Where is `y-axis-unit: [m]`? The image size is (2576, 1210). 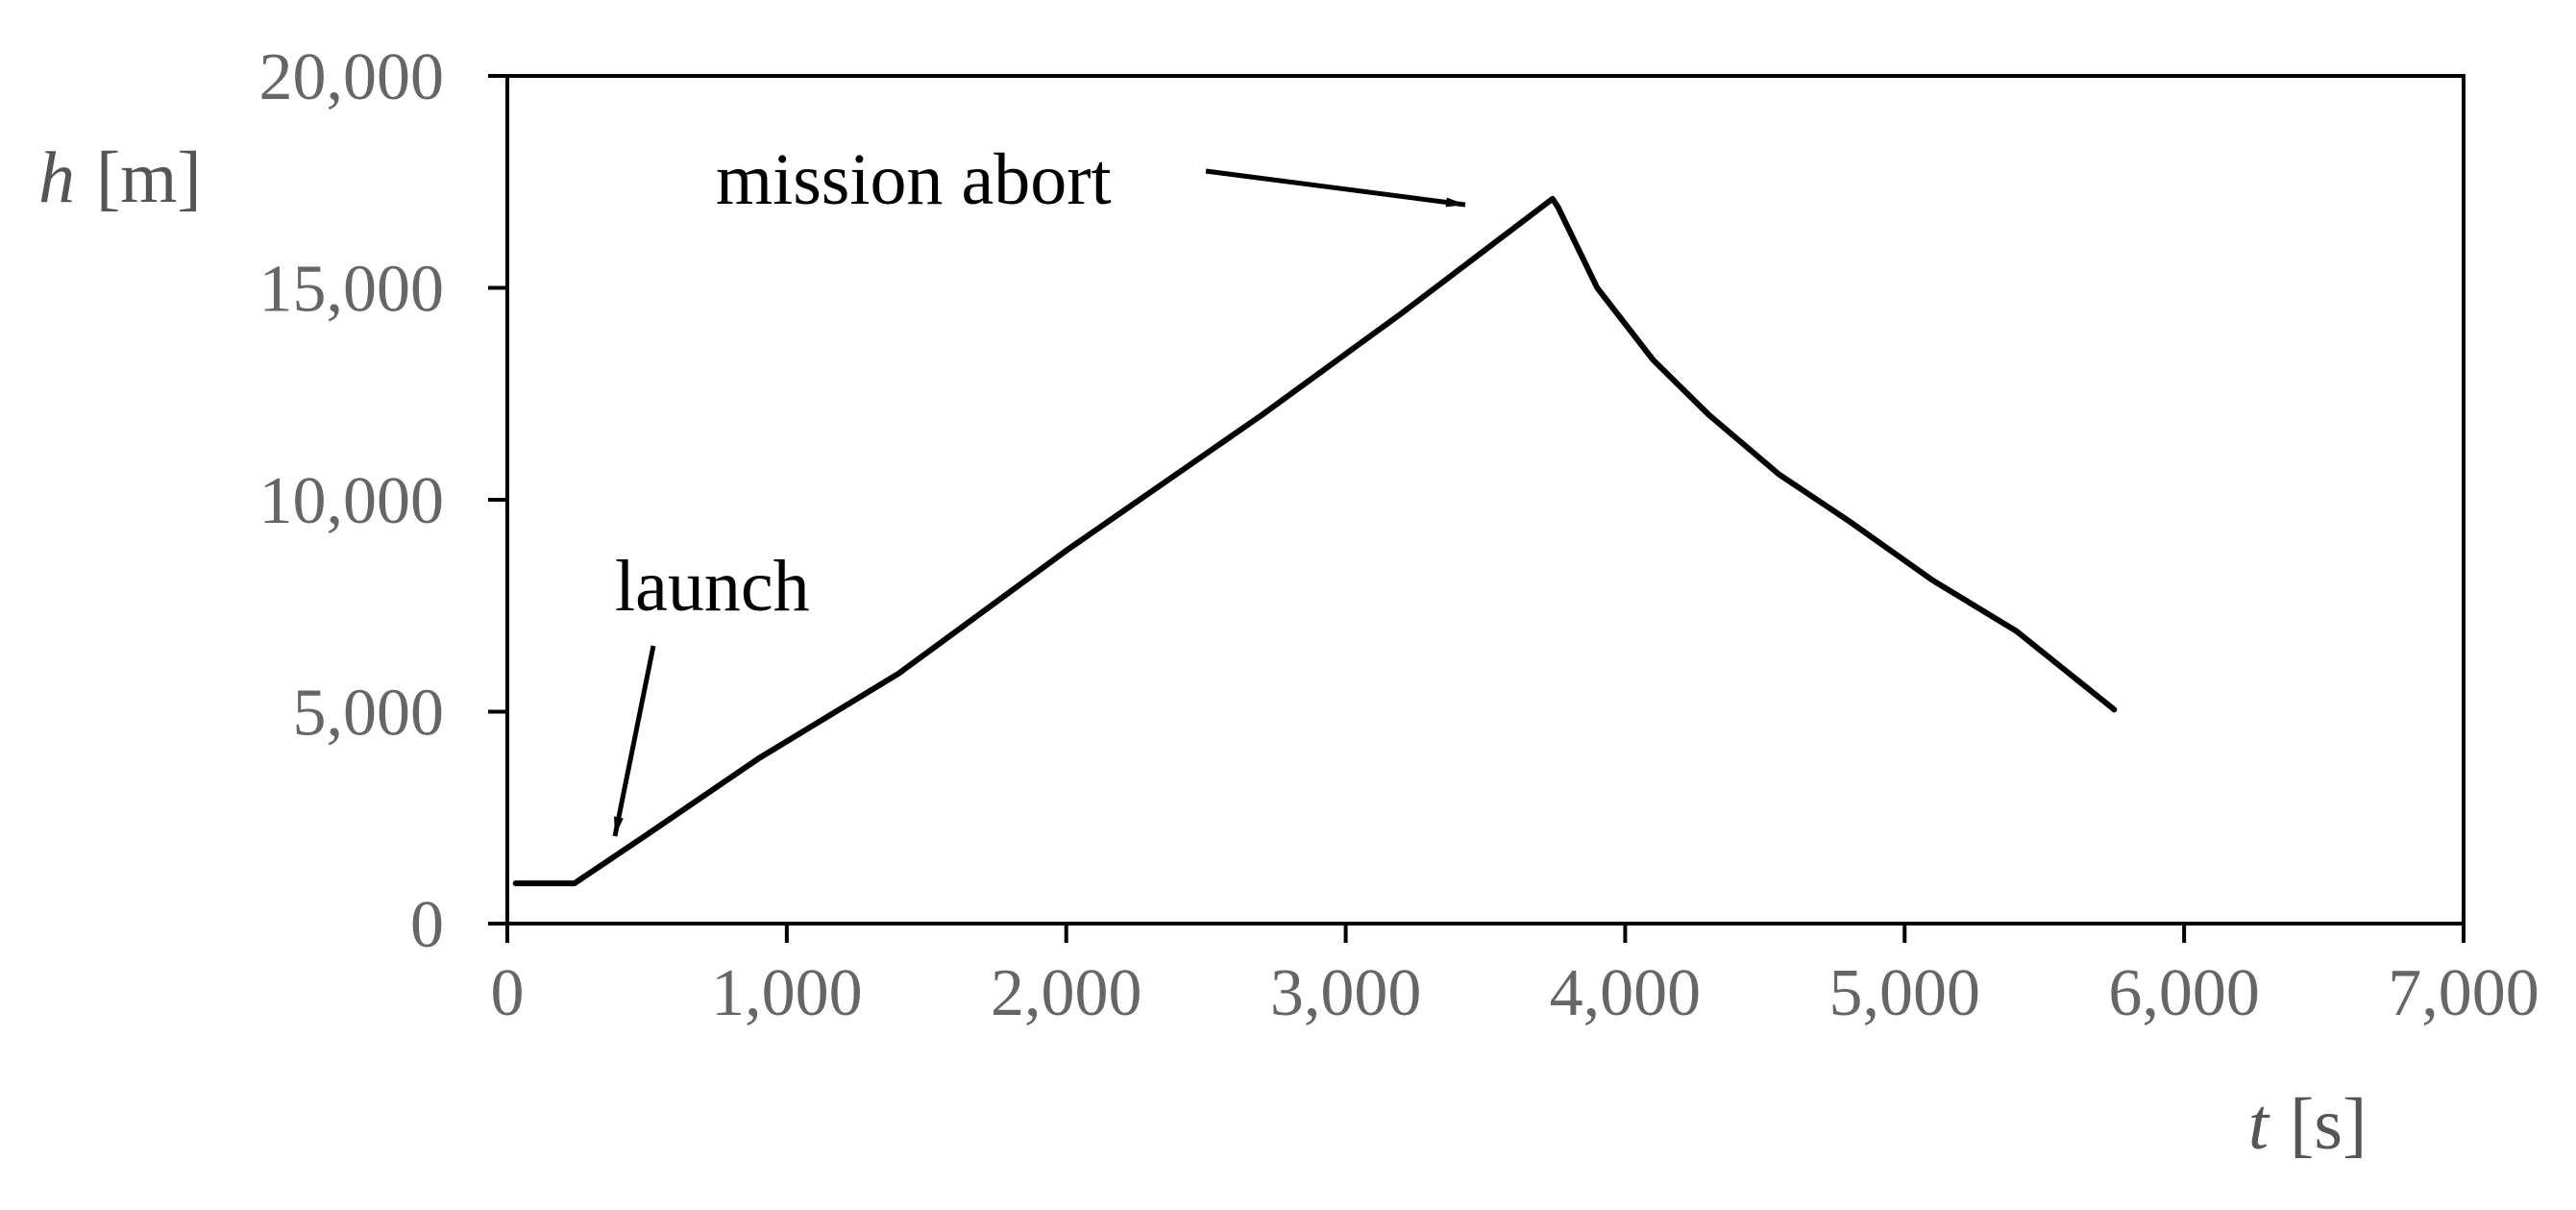
y-axis-unit: [m] is located at coordinates (149, 177).